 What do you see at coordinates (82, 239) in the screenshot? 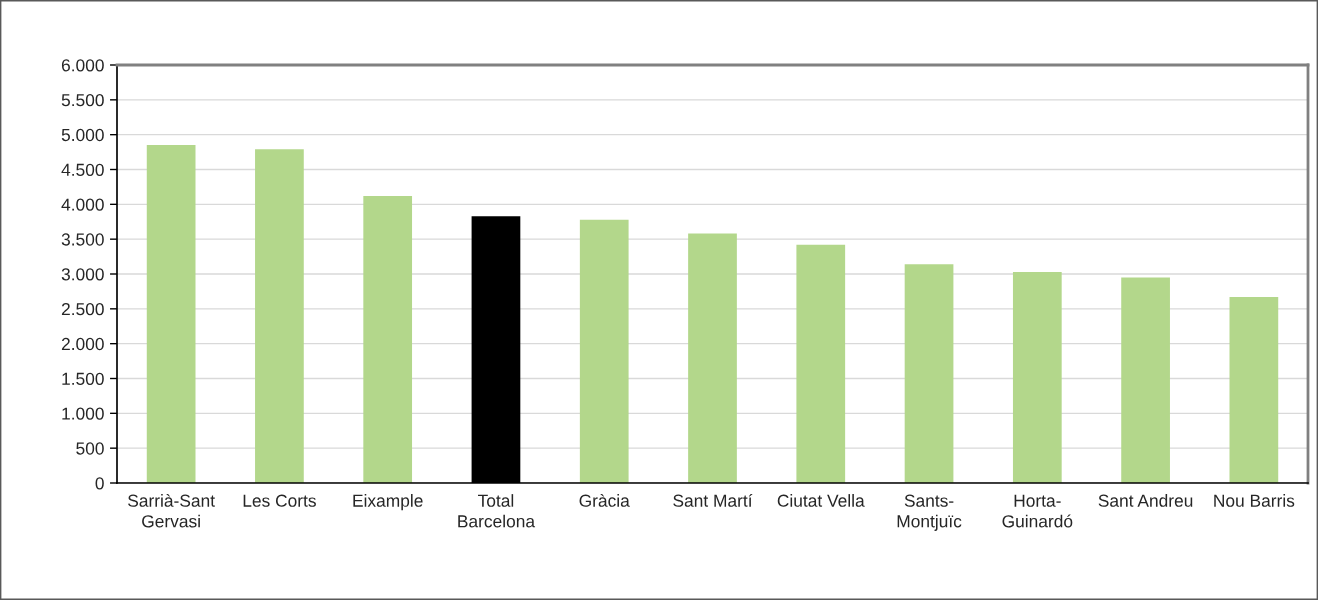
I see `y-tick-label: 3.500` at bounding box center [82, 239].